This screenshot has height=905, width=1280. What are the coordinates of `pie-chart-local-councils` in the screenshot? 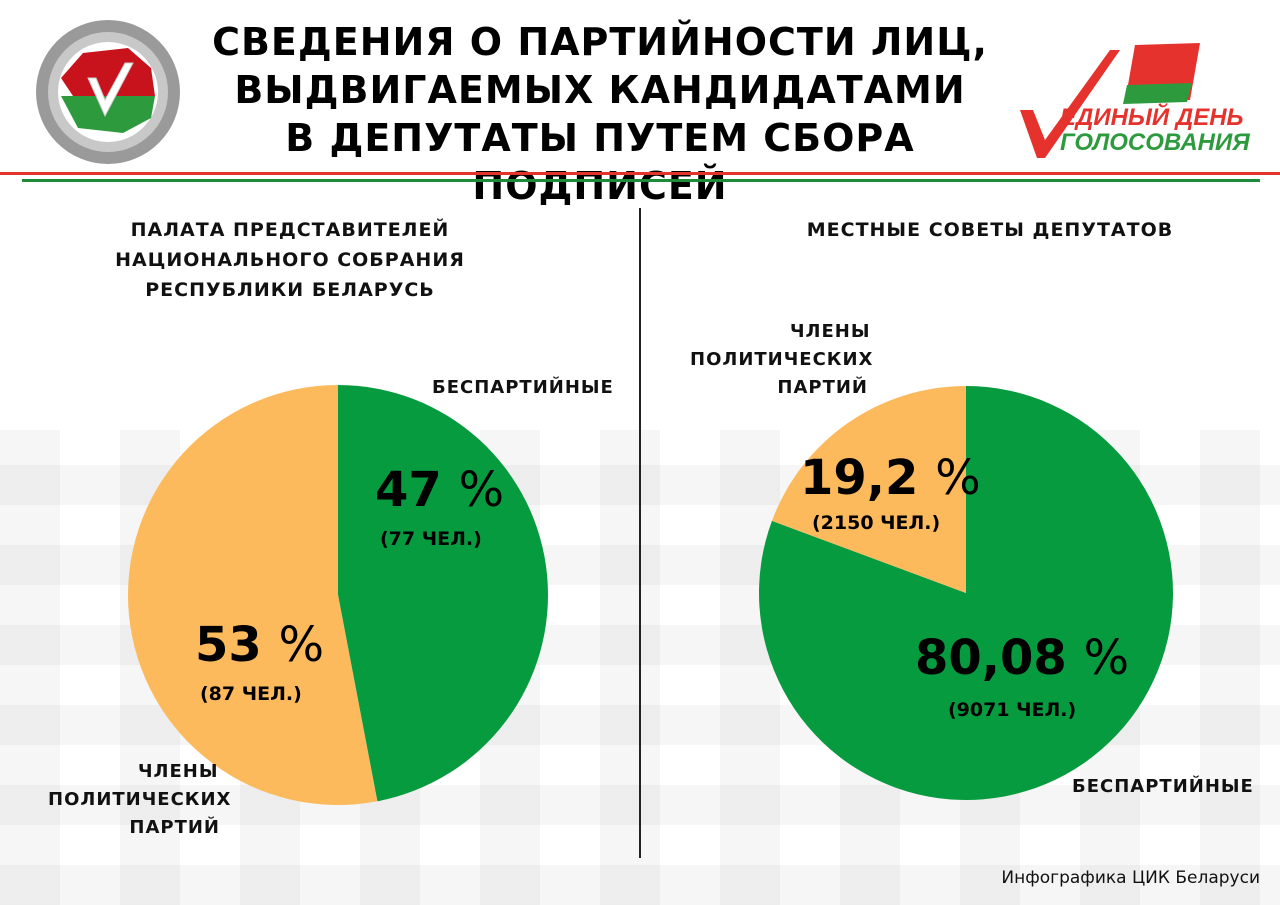 It's located at (966, 593).